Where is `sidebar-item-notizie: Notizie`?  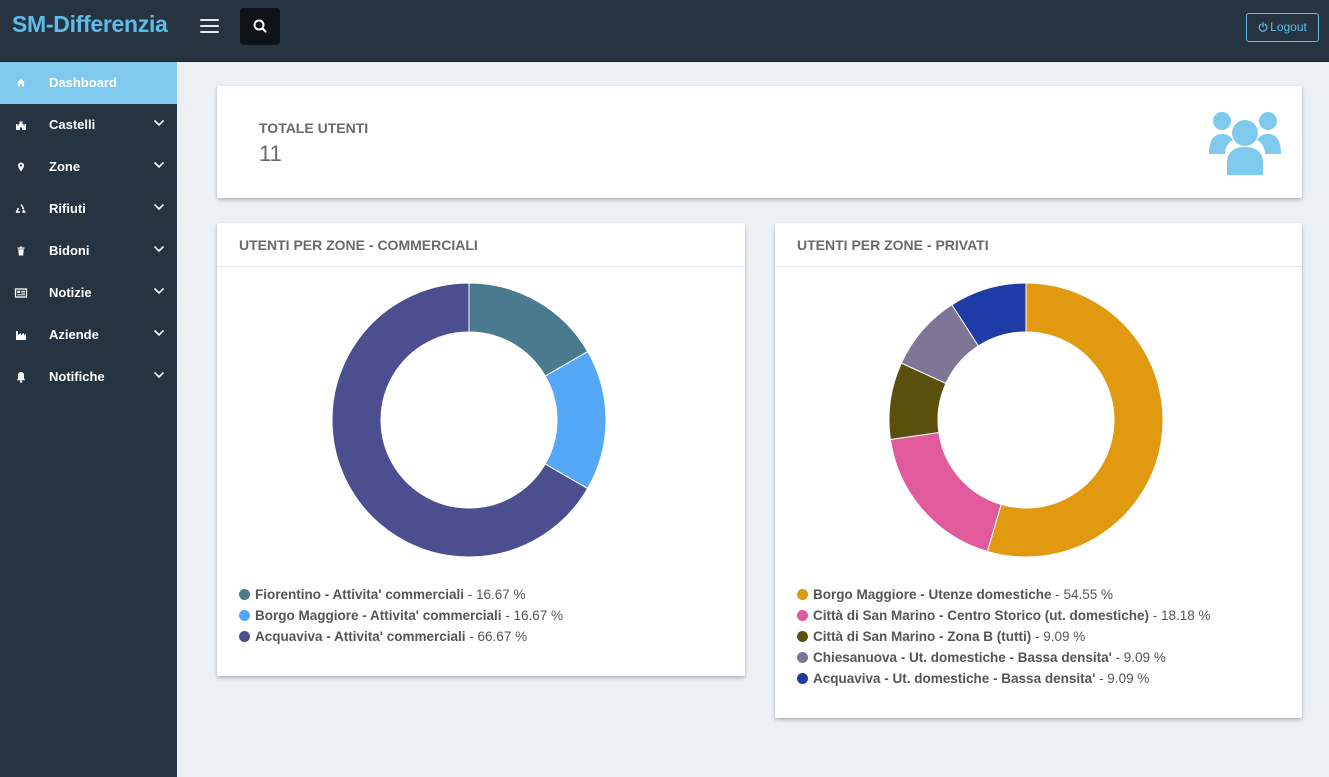 sidebar-item-notizie: Notizie is located at coordinates (88, 293).